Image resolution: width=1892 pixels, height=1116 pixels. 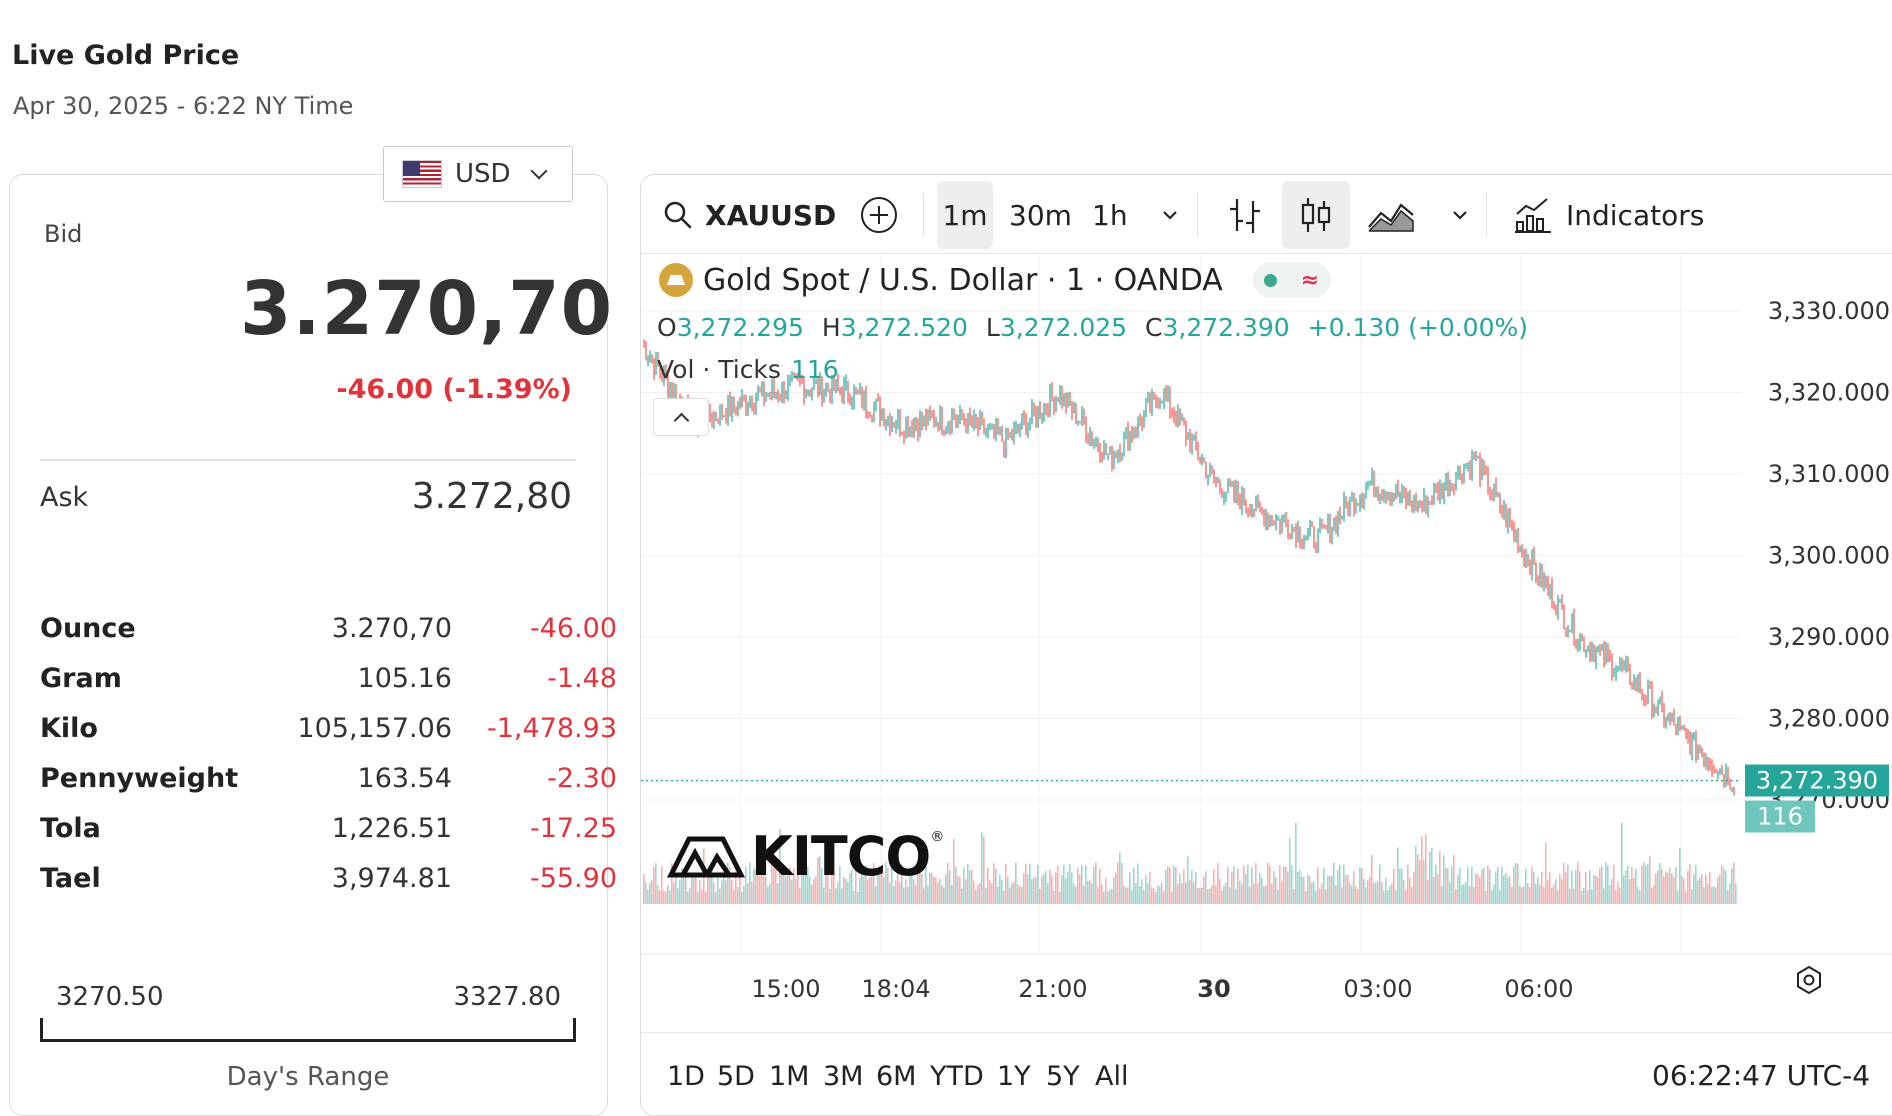 What do you see at coordinates (1063, 1076) in the screenshot?
I see `range-5y: 5Y` at bounding box center [1063, 1076].